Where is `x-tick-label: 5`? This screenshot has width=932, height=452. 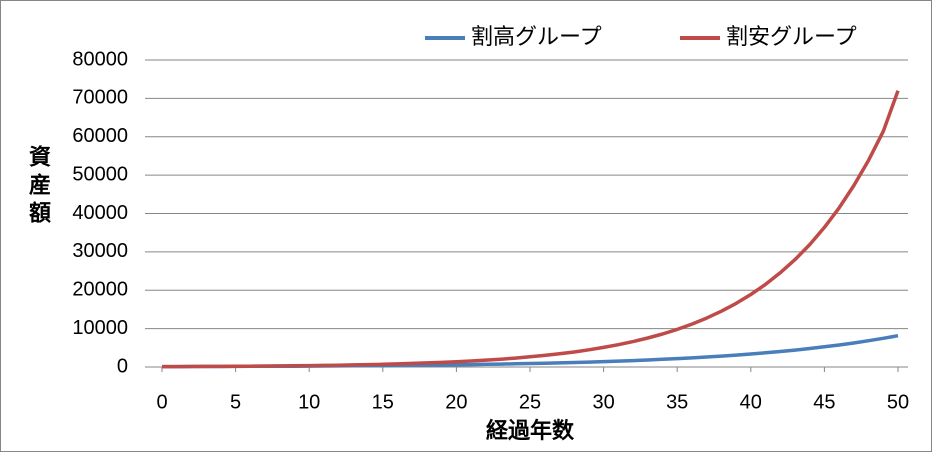
x-tick-label: 5 is located at coordinates (235, 402).